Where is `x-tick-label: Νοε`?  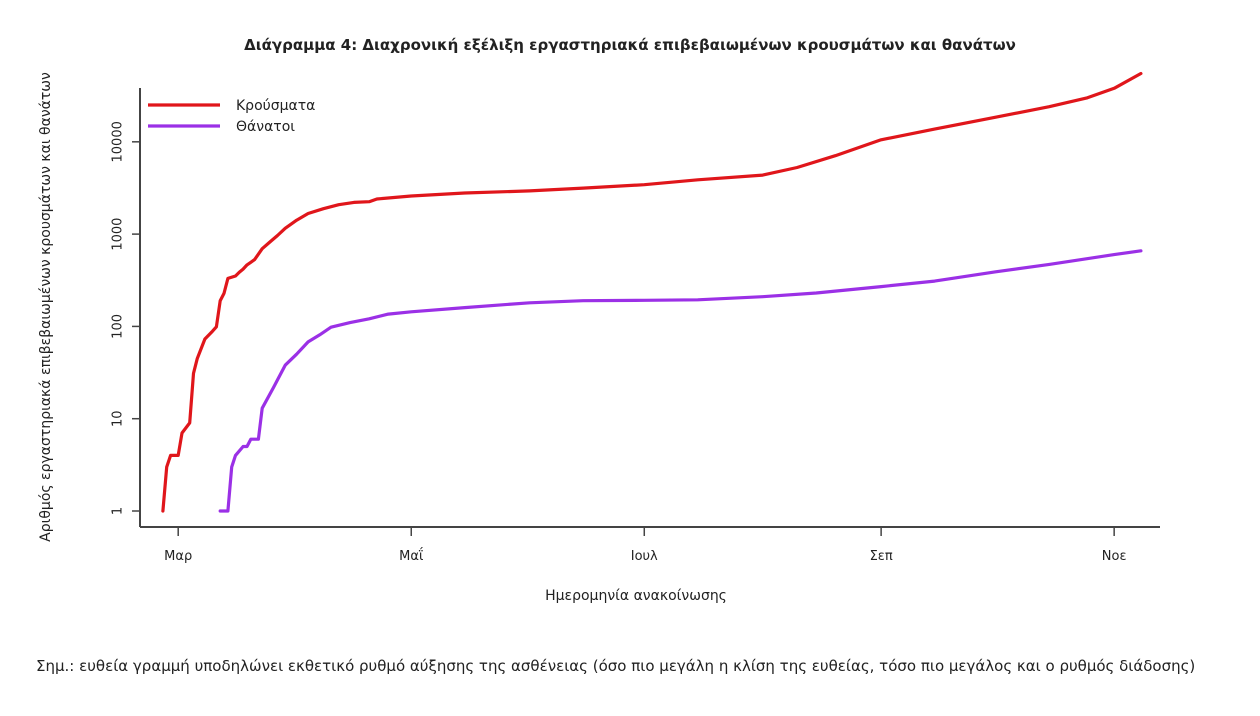 x-tick-label: Νοε is located at coordinates (1114, 556).